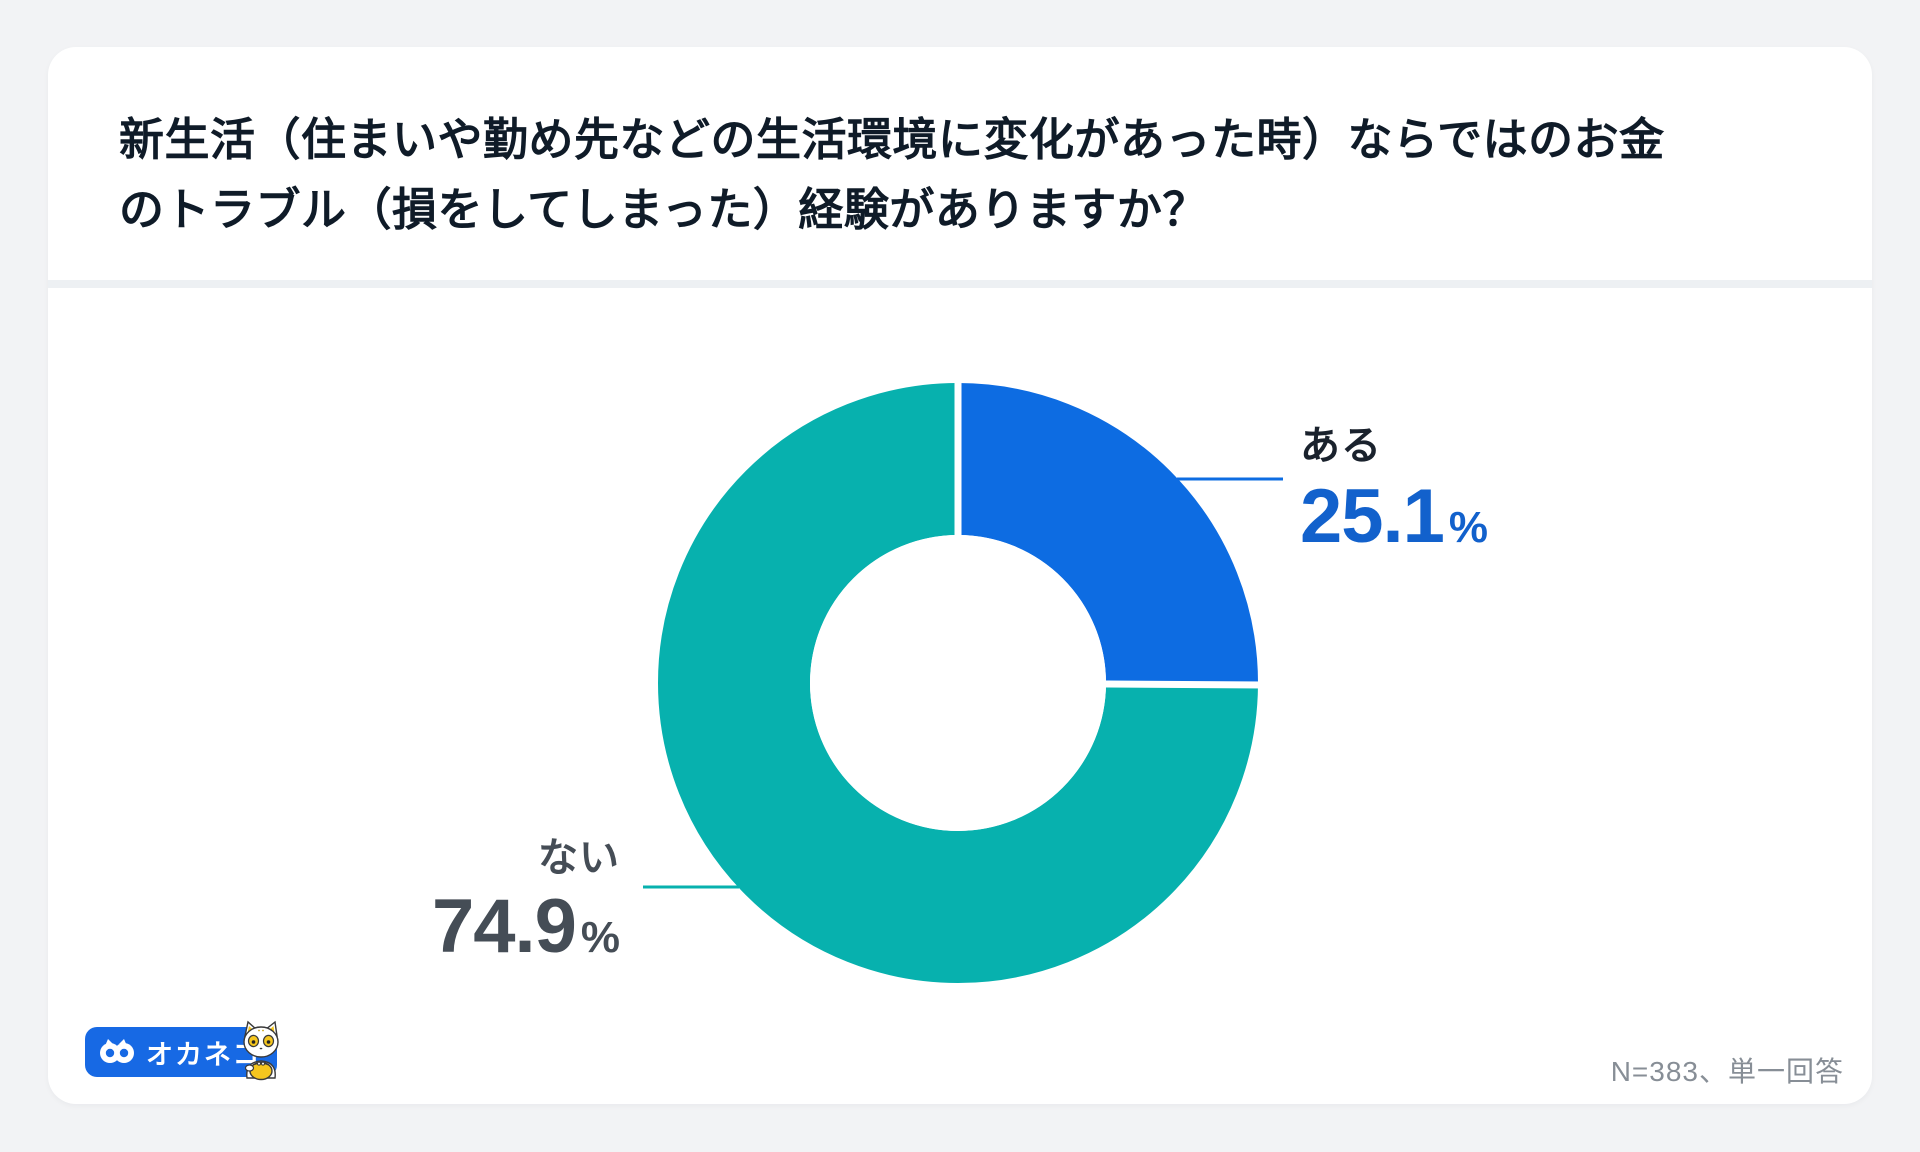 This screenshot has height=1152, width=1920. Describe the element at coordinates (204, 1054) in the screenshot. I see `logo-label: オカネコ` at that location.